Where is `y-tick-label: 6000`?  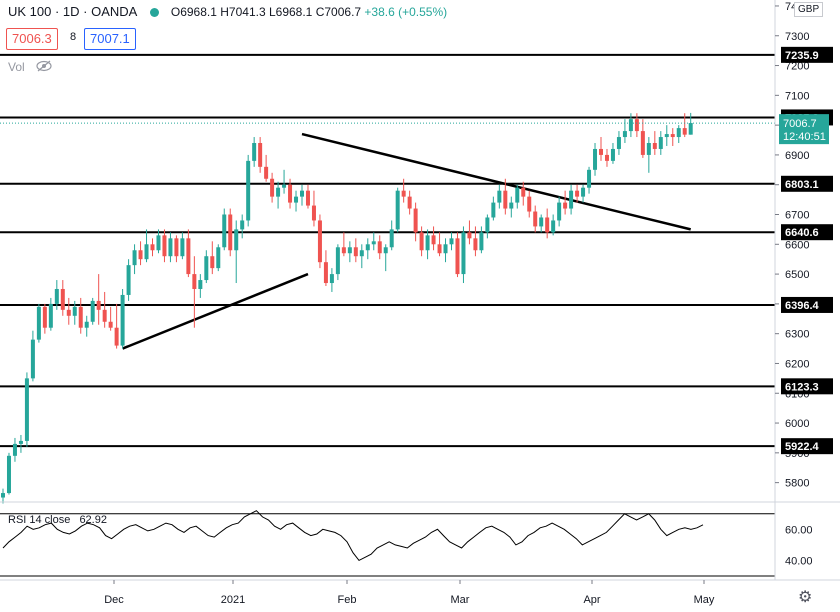
y-tick-label: 6000 is located at coordinates (797, 424).